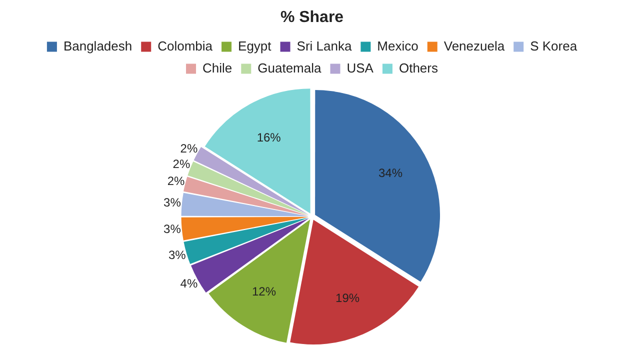  What do you see at coordinates (390, 173) in the screenshot?
I see `data-label: 34%` at bounding box center [390, 173].